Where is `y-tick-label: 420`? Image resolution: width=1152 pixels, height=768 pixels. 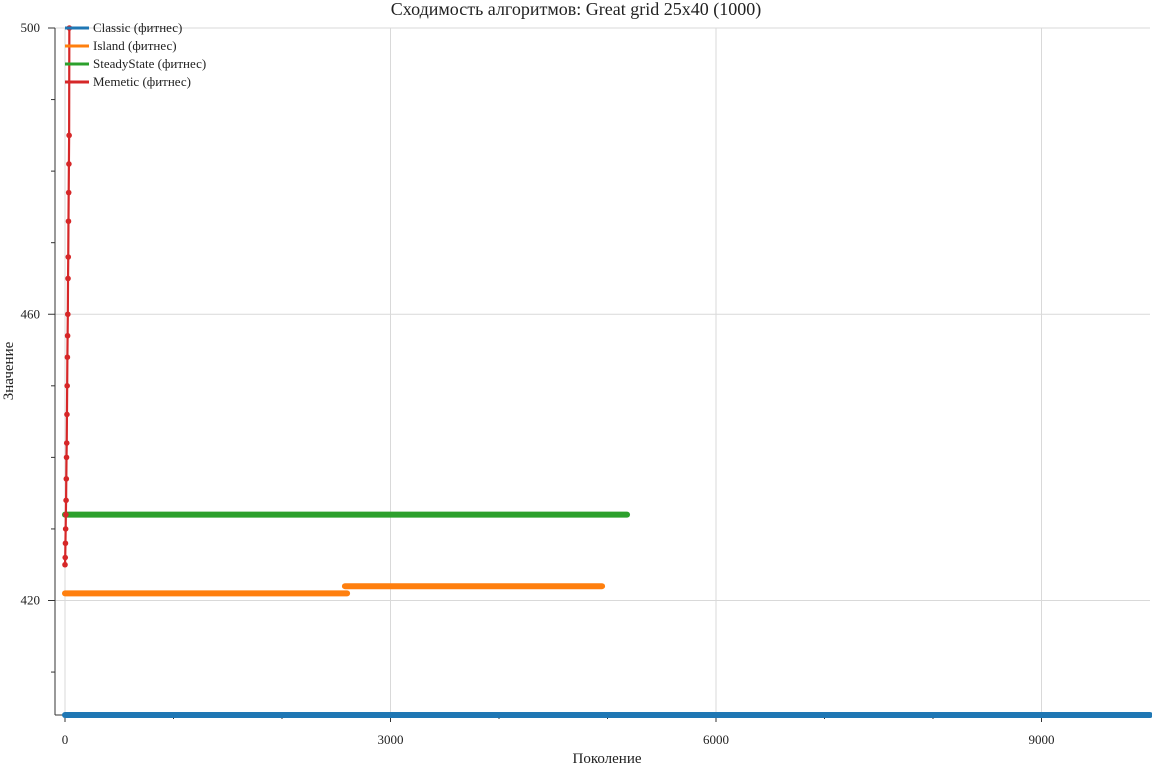
y-tick-label: 420 is located at coordinates (31, 600).